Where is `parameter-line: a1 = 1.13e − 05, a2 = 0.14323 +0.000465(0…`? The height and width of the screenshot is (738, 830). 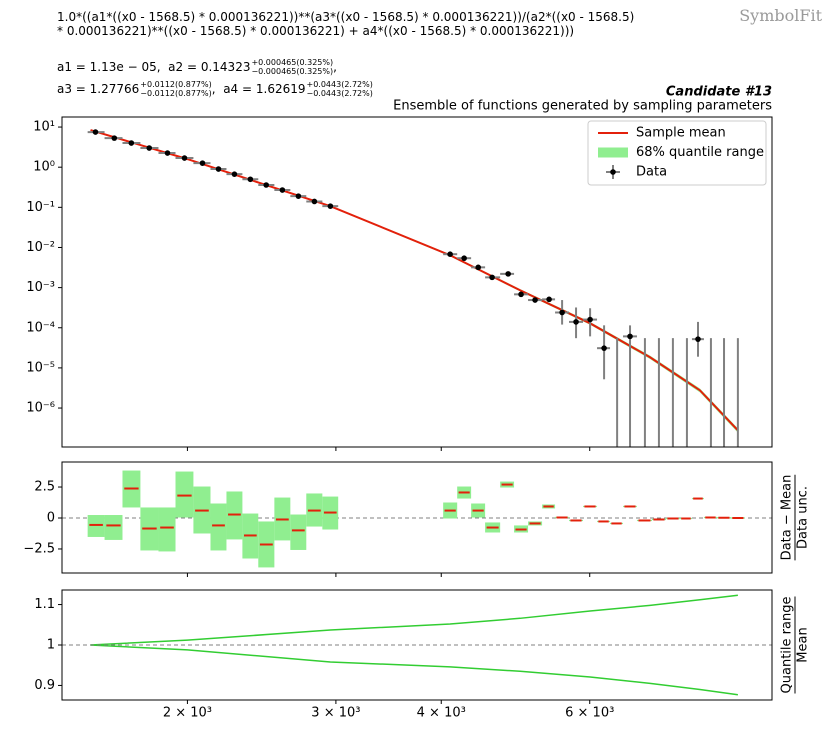
parameter-line: a1 = 1.13e − 05, a2 = 0.14323 +0.000465(0… is located at coordinates (197, 67).